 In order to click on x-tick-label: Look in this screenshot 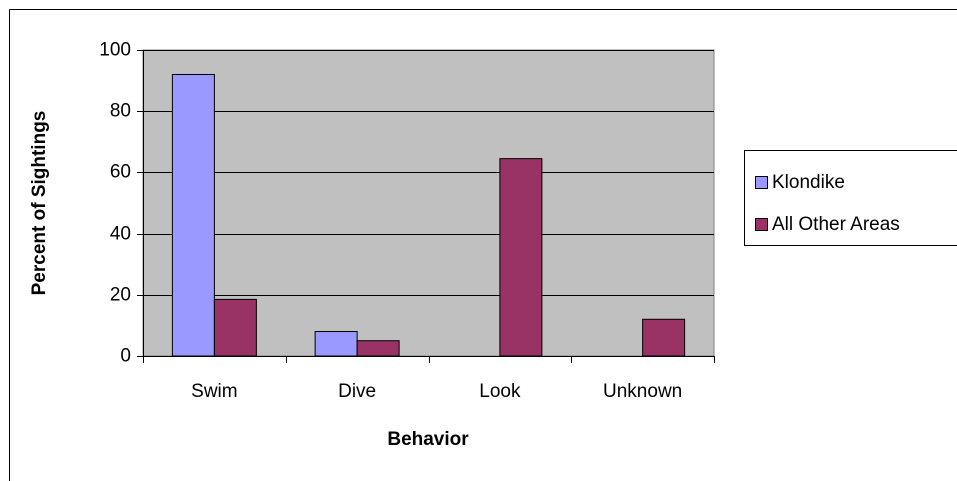, I will do `click(500, 391)`.